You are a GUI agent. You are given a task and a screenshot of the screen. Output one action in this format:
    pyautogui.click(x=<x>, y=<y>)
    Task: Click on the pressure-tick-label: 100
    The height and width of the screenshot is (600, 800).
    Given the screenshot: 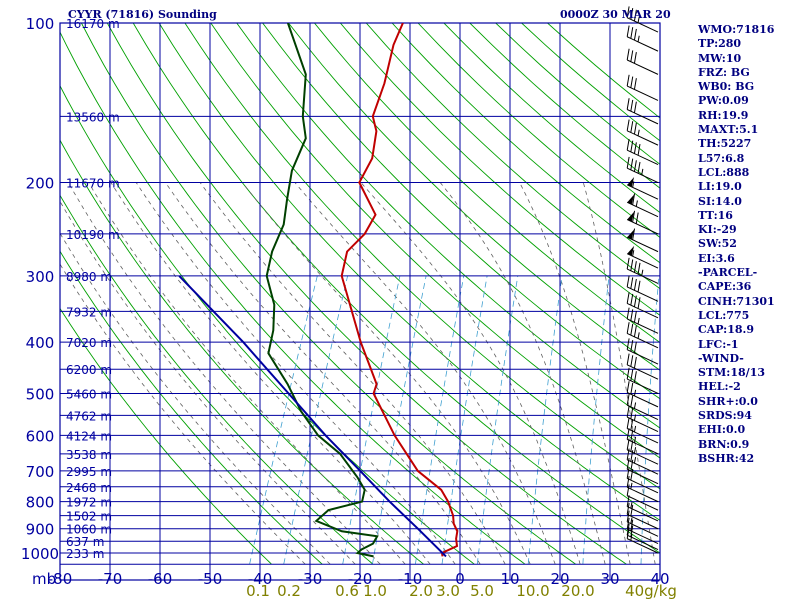 What is the action you would take?
    pyautogui.click(x=40, y=24)
    